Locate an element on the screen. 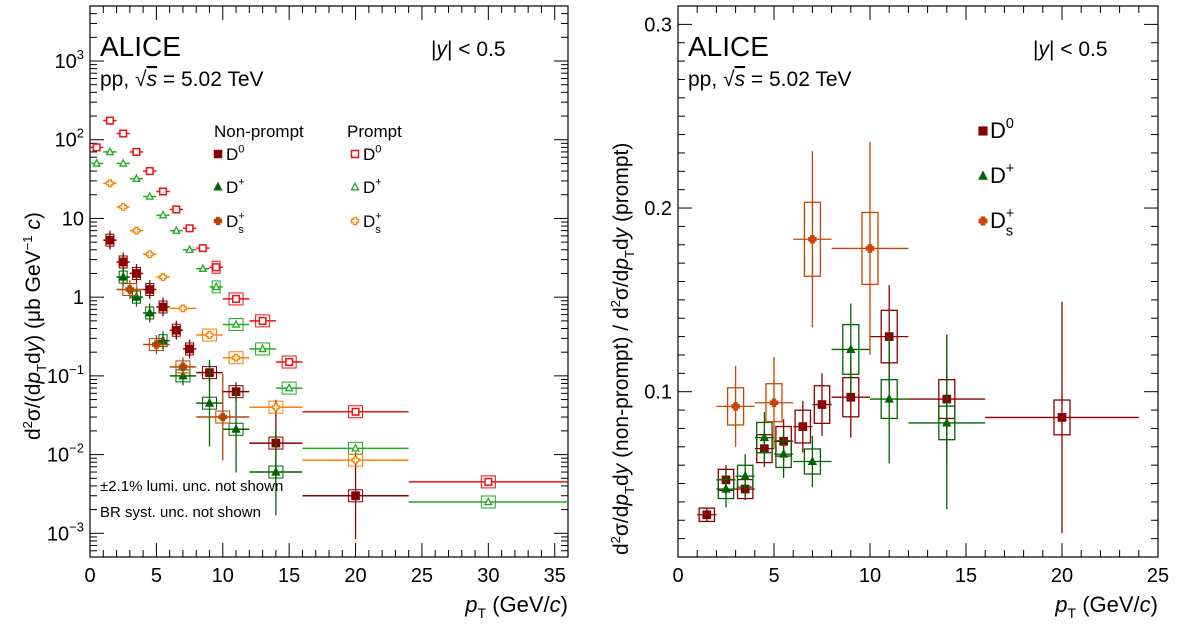  point-nonprompt-Dplus-syst-box is located at coordinates (236, 429).